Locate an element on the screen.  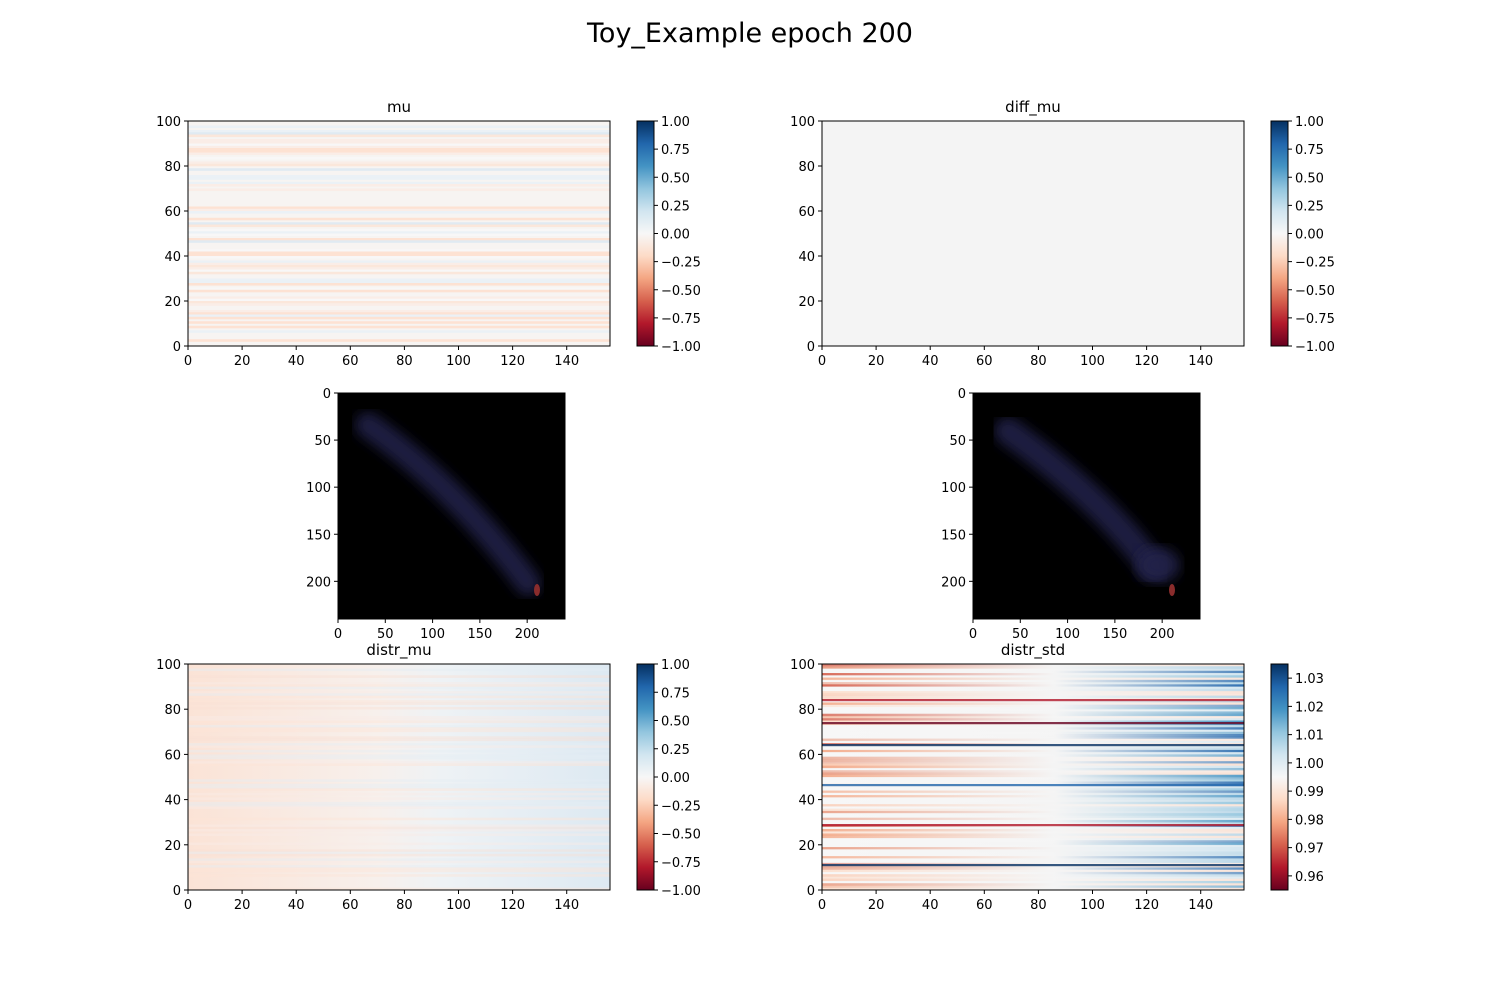
distr-mu-xtick-label: 20 is located at coordinates (242, 905).